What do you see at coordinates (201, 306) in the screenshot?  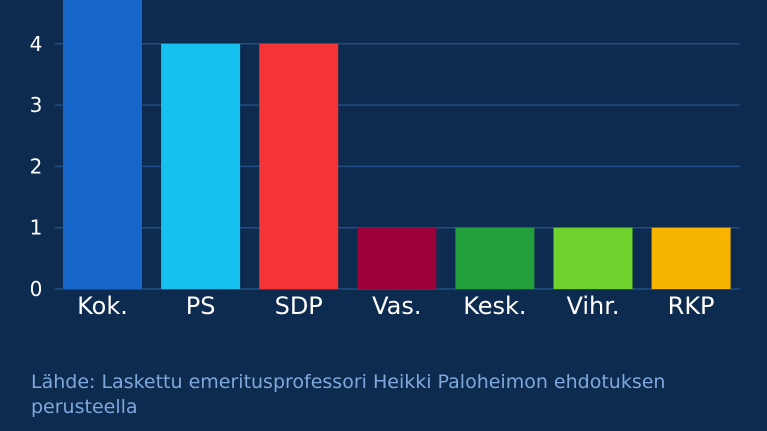 I see `x-category-label: PS` at bounding box center [201, 306].